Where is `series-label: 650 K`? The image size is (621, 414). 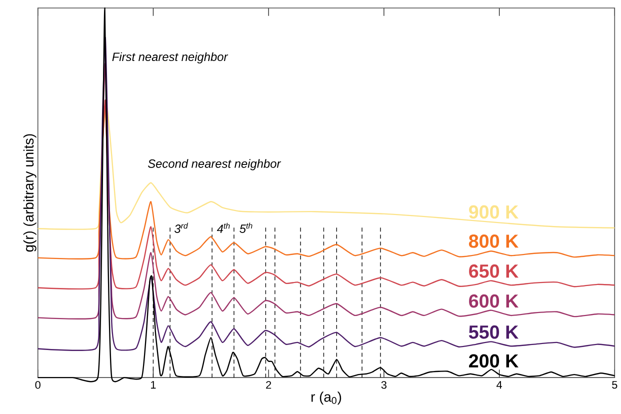
series-label: 650 K is located at coordinates (493, 271).